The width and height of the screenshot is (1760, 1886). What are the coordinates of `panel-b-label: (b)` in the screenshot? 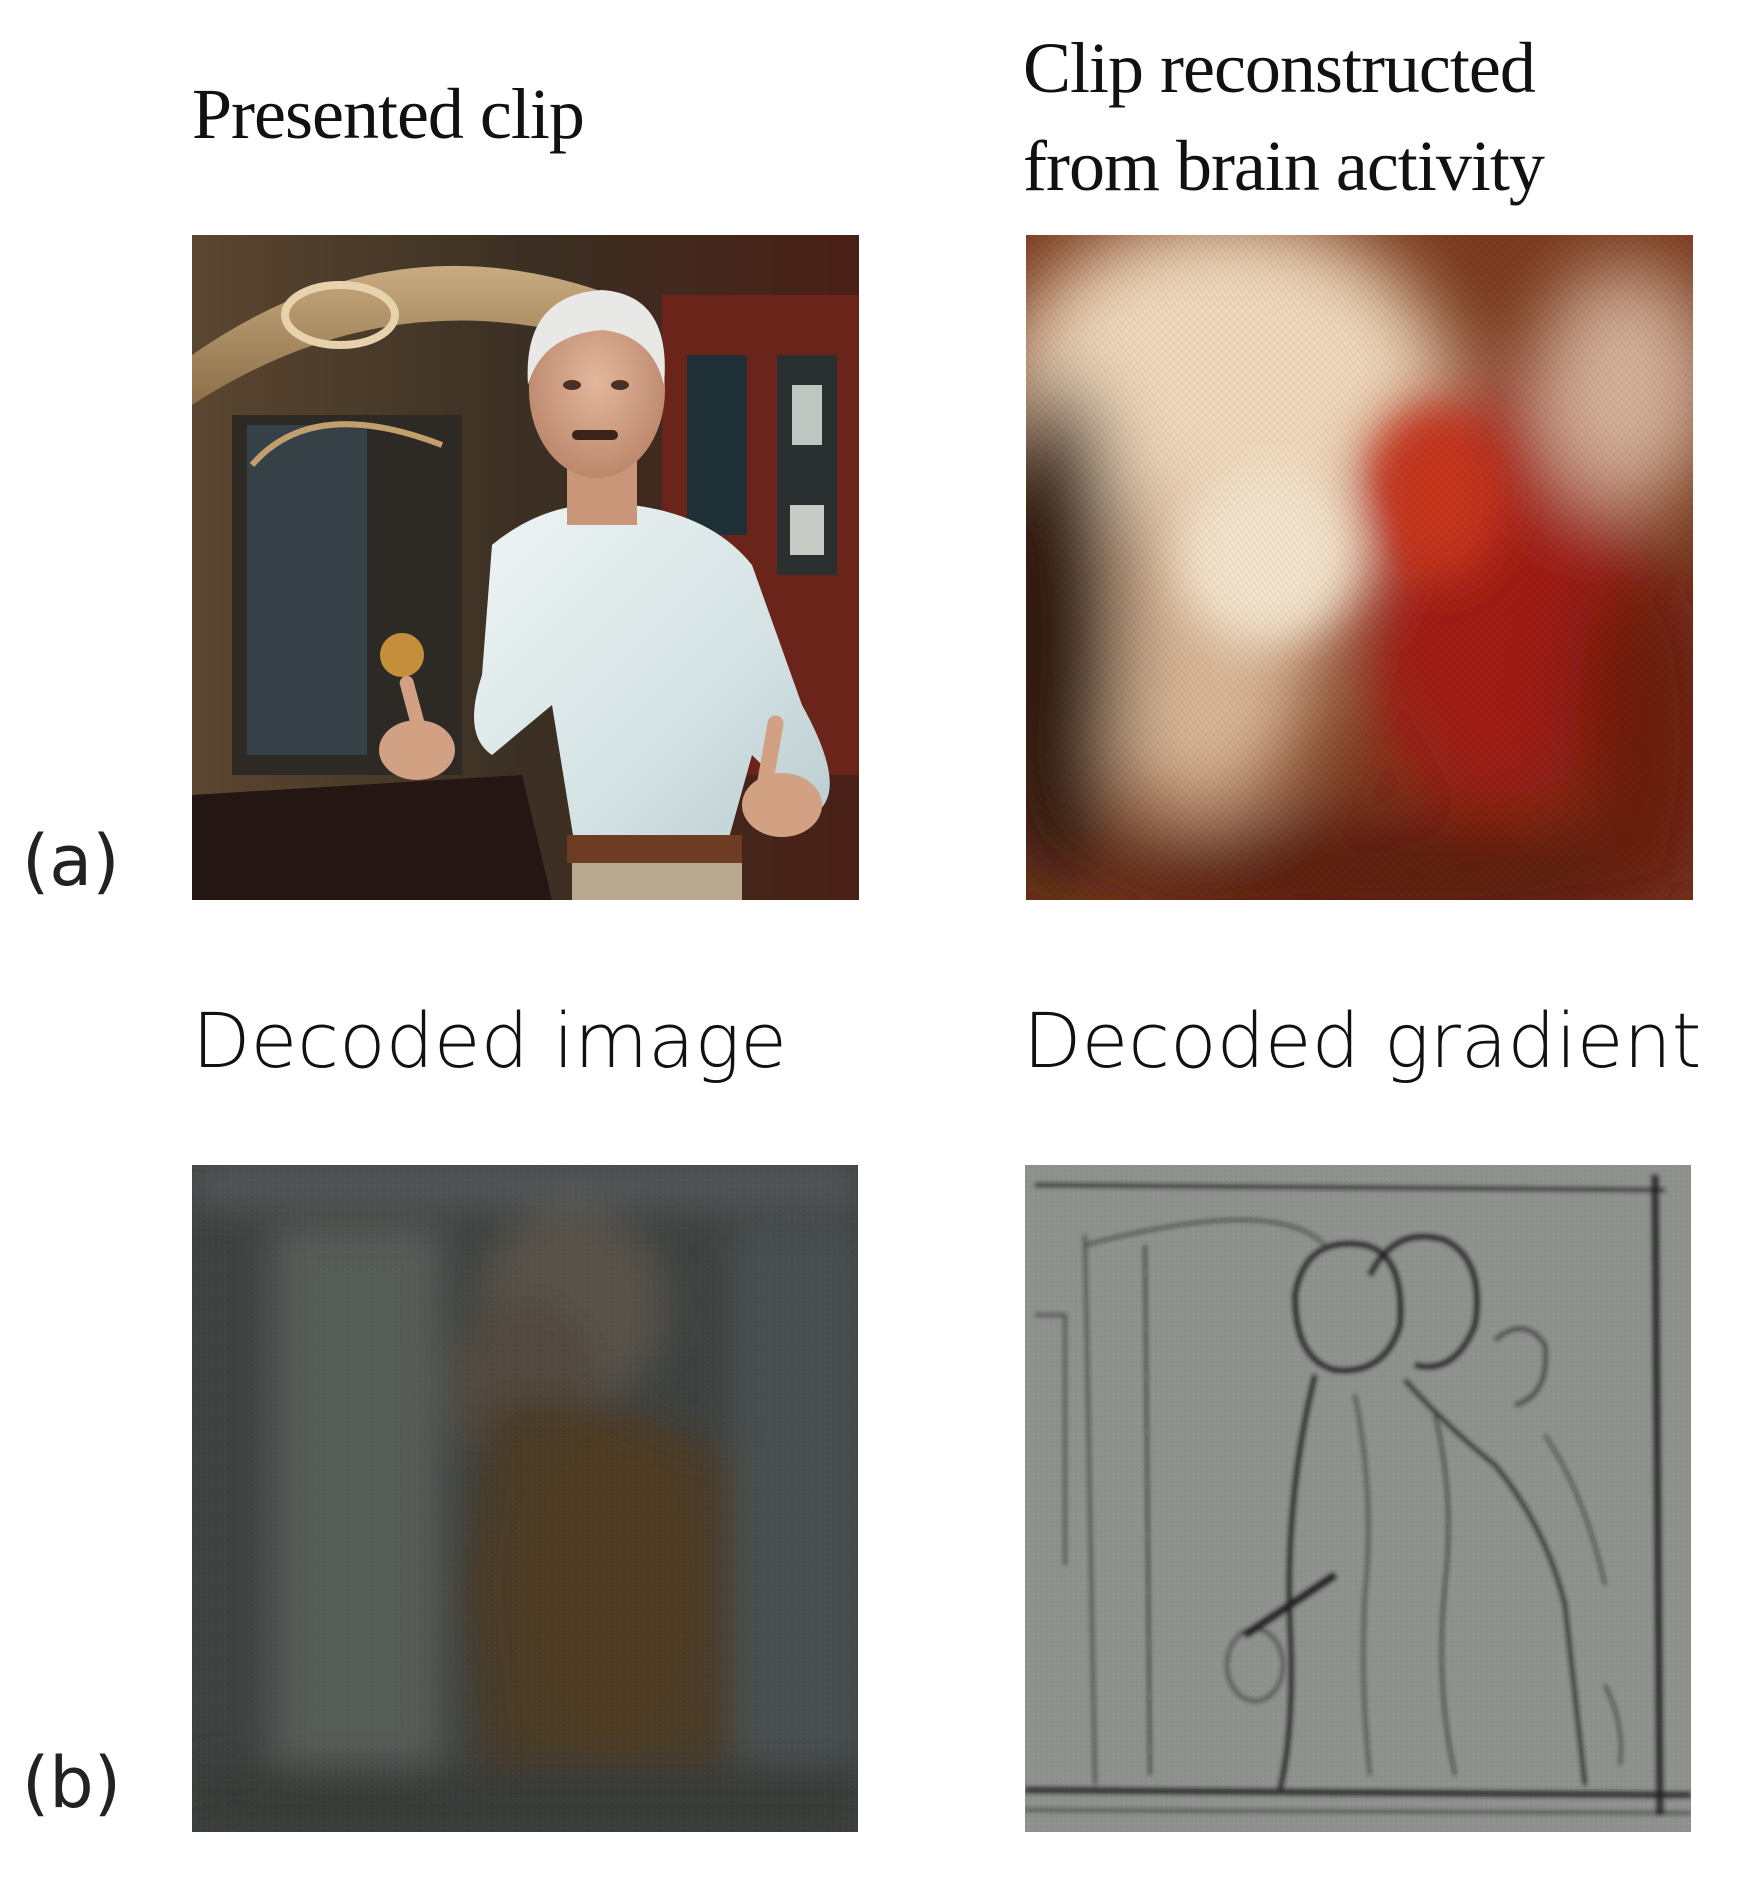 It's located at (72, 1783).